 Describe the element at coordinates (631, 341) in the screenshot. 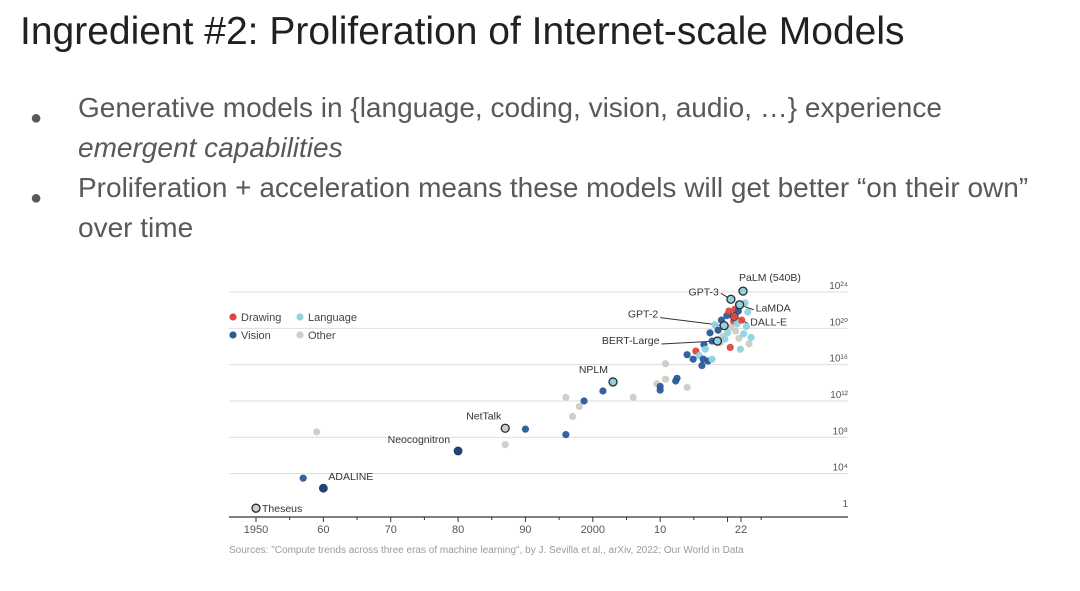

I see `point-label: BERT-Large` at that location.